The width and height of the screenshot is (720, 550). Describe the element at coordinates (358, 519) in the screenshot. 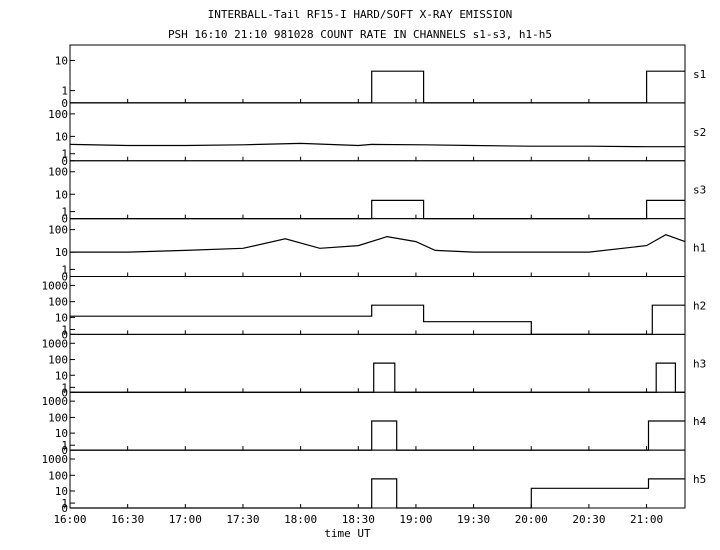

I see `x-tick-label: 18:30` at that location.